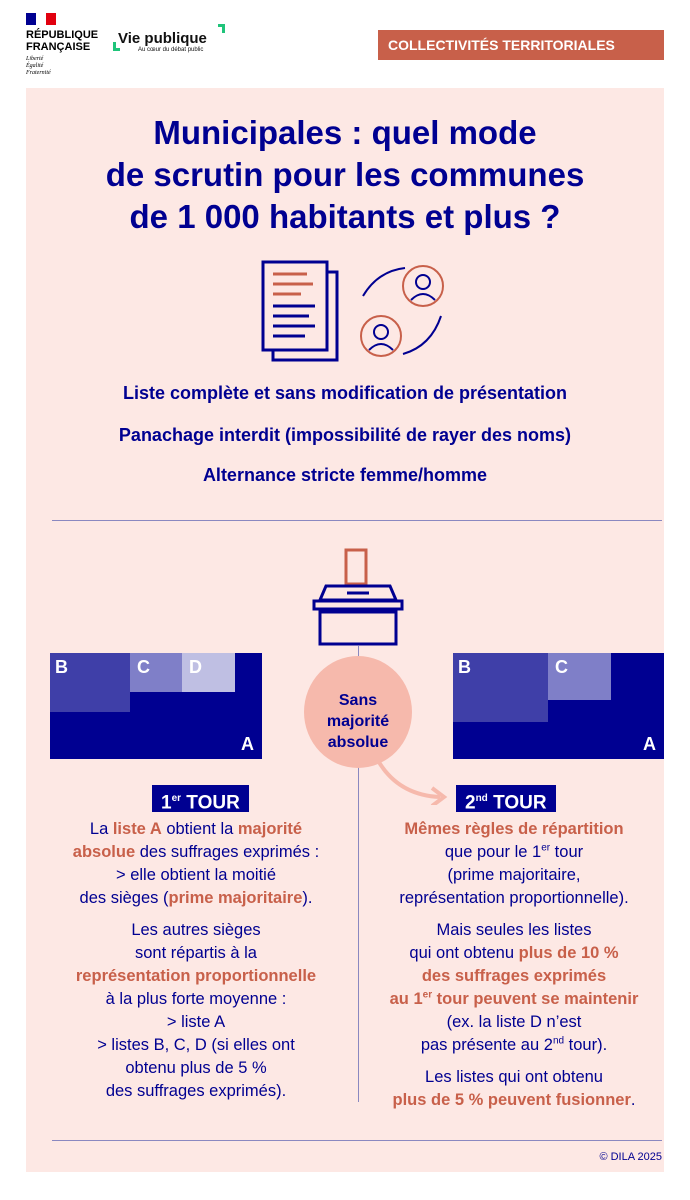 This screenshot has width=690, height=1200. I want to click on highlighted-text: liste A, so click(137, 829).